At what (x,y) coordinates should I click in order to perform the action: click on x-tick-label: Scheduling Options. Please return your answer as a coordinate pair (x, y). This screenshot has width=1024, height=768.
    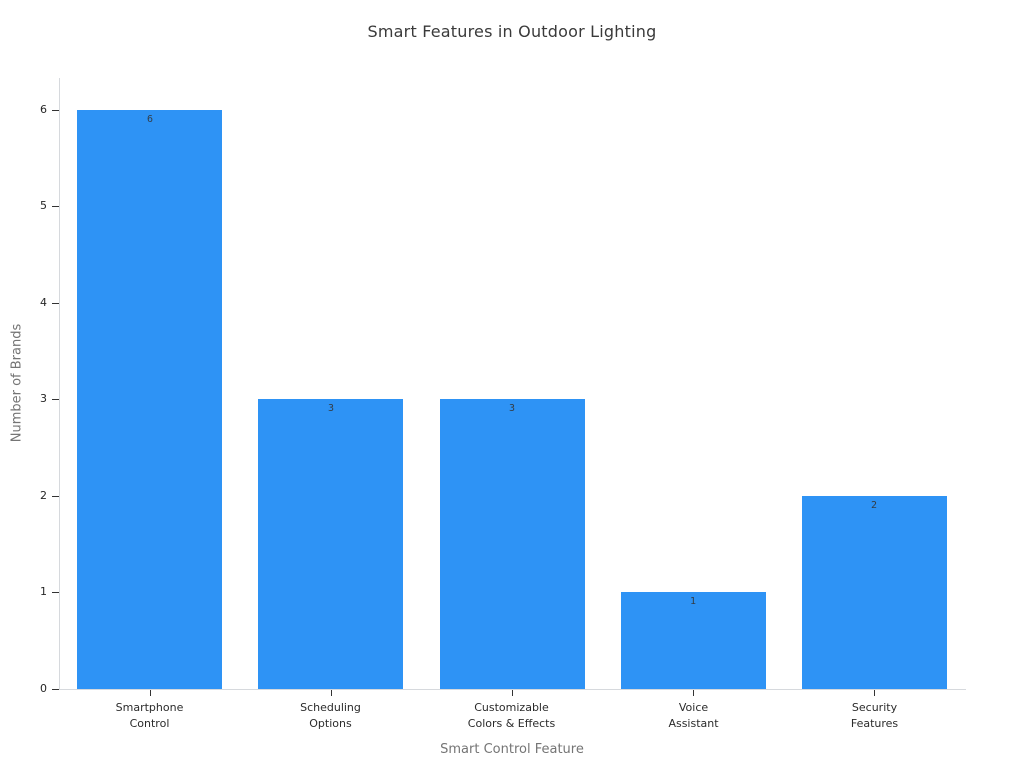
    Looking at the image, I should click on (330, 716).